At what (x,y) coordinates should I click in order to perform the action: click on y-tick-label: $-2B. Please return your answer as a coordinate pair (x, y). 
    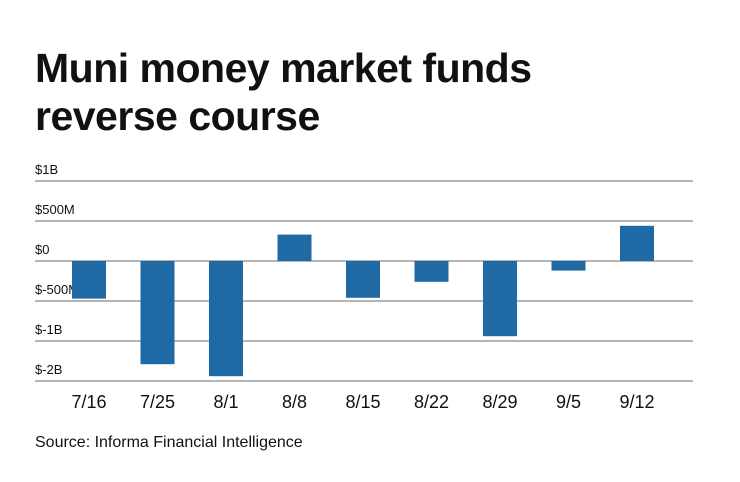
    Looking at the image, I should click on (48, 369).